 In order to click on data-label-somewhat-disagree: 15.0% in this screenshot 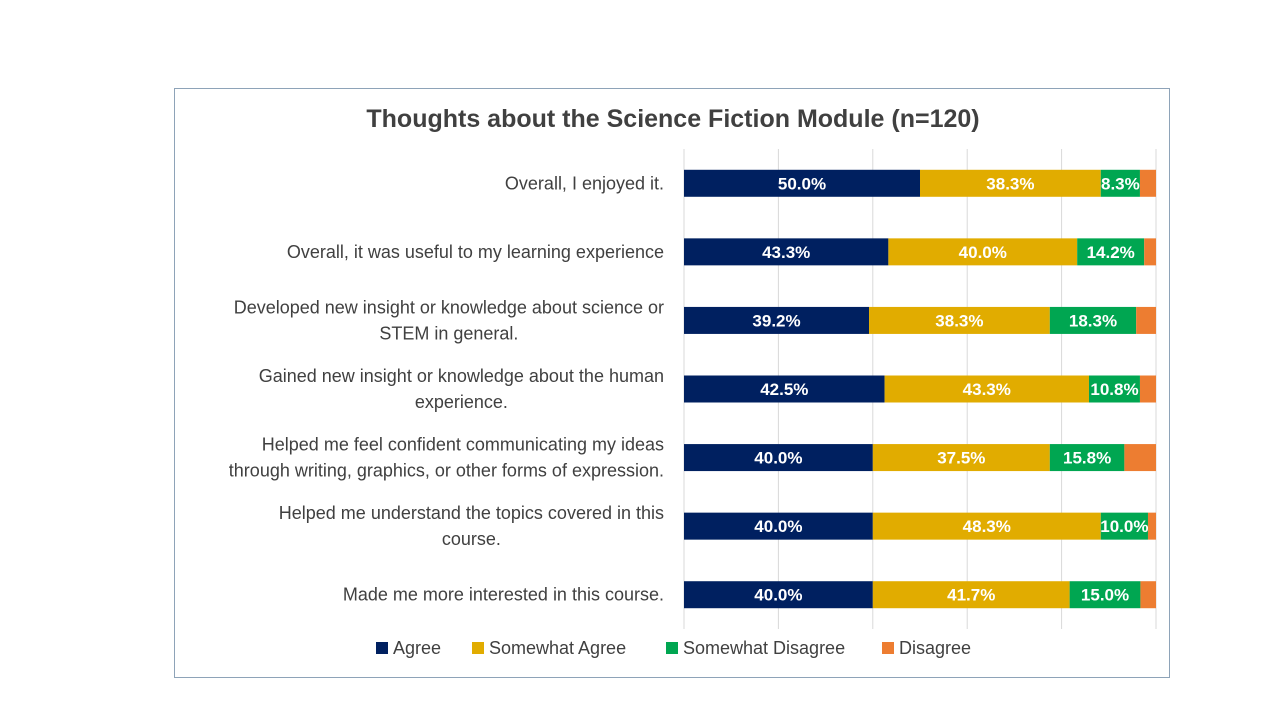, I will do `click(1105, 595)`.